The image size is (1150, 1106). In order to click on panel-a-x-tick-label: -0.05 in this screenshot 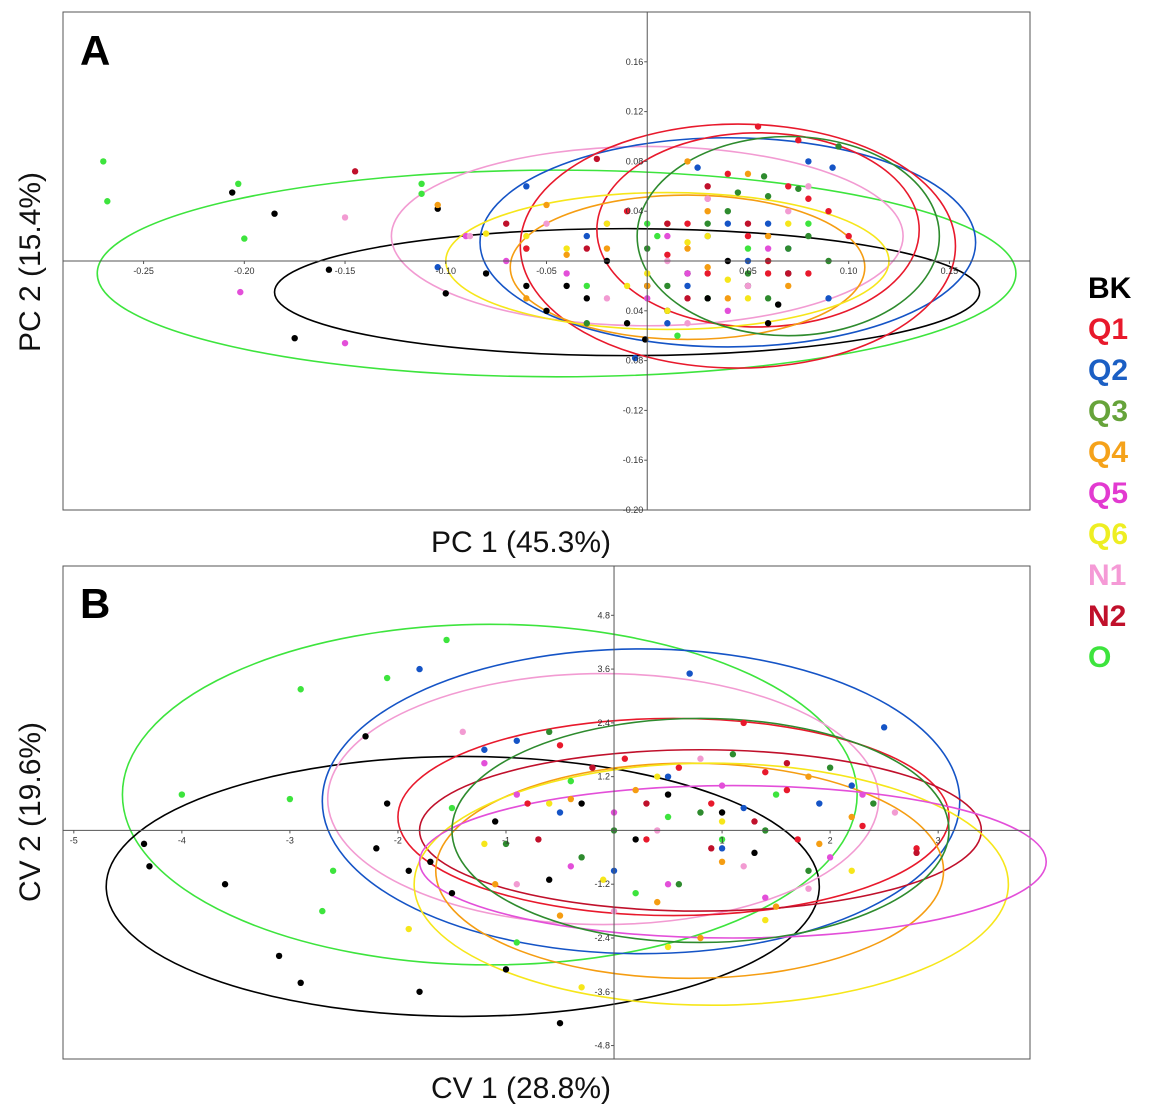, I will do `click(546, 271)`.